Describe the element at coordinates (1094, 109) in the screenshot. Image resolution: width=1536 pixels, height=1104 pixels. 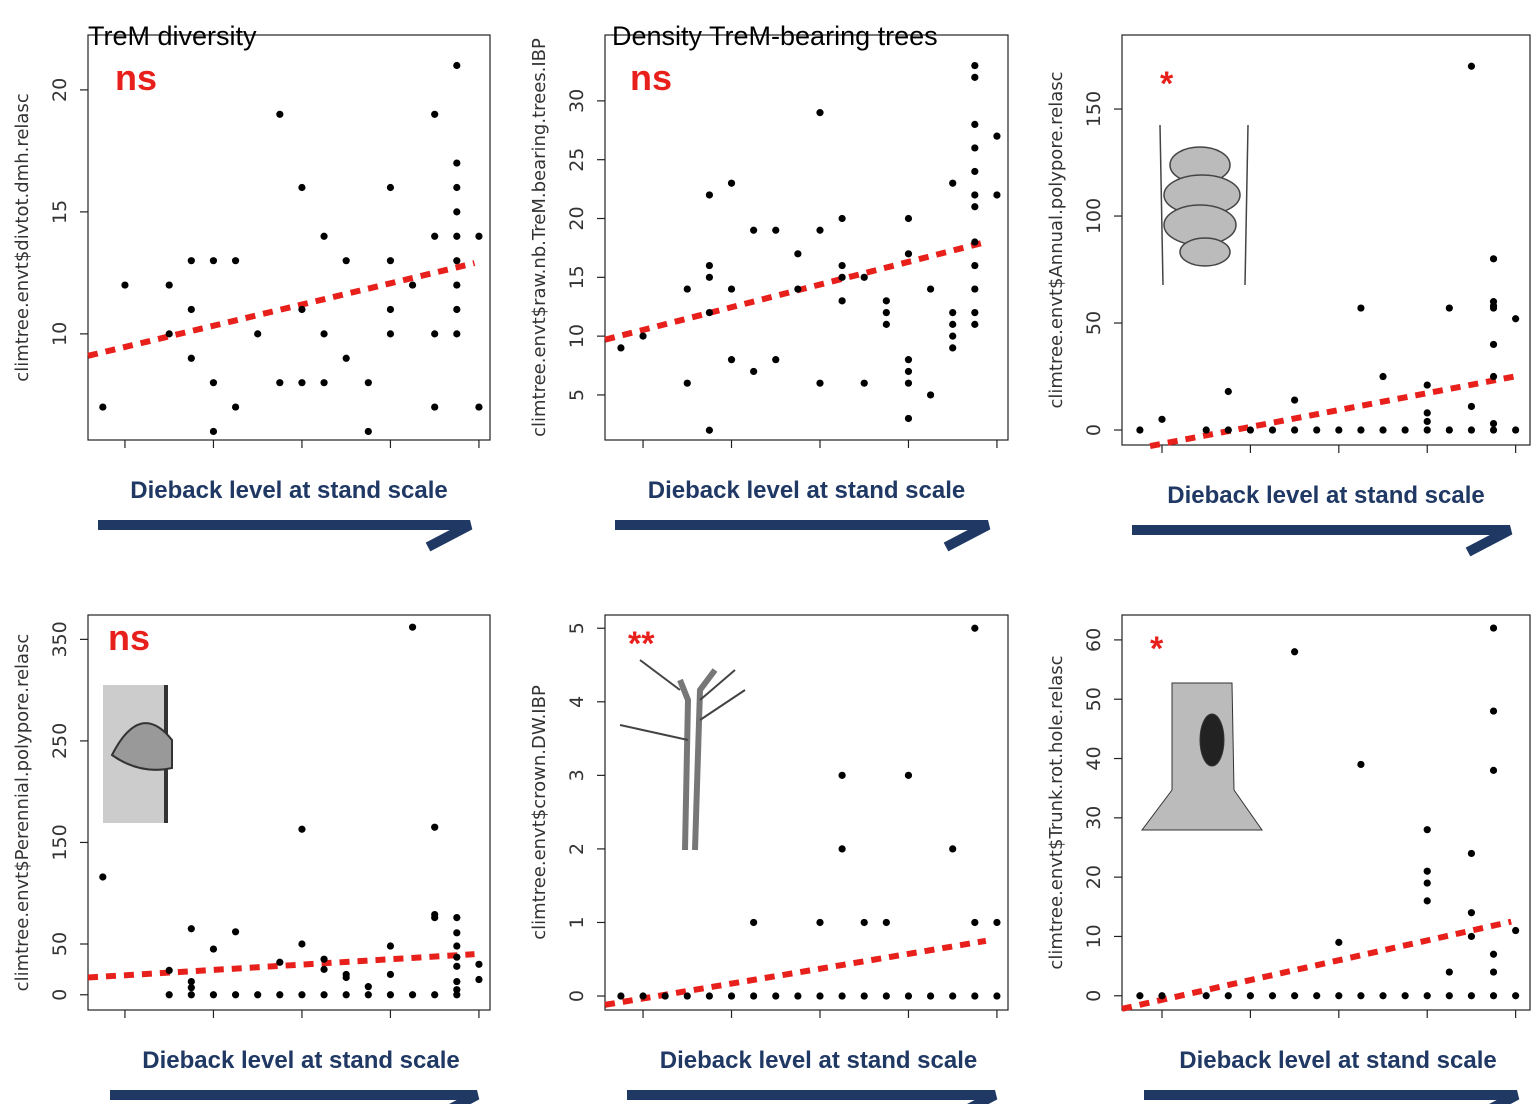
I see `y-tick-label: 150` at that location.